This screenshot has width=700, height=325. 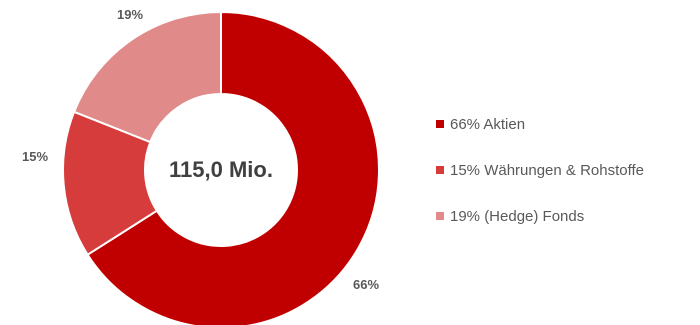 What do you see at coordinates (130, 14) in the screenshot?
I see `slice-data-label-3: 19%` at bounding box center [130, 14].